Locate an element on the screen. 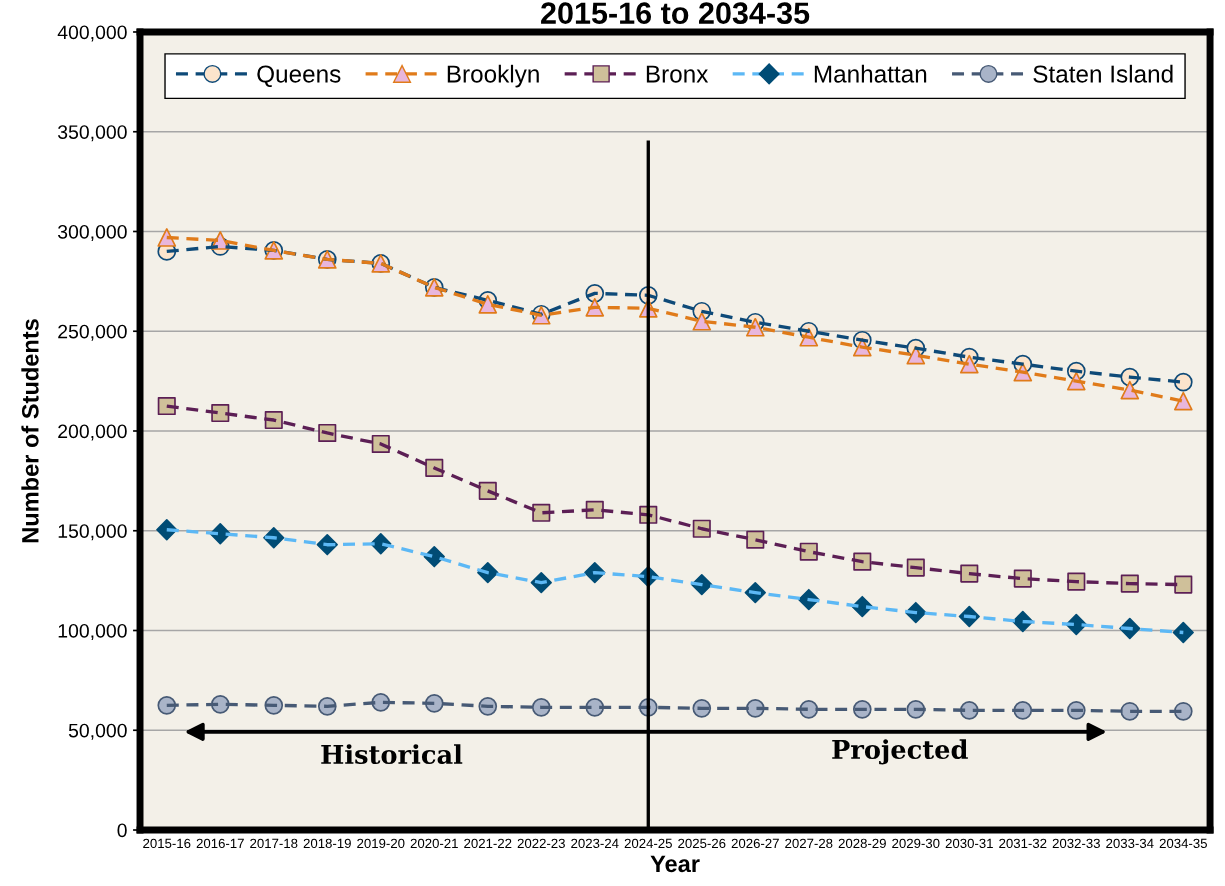  y-tick-label: 350,000 is located at coordinates (92, 133).